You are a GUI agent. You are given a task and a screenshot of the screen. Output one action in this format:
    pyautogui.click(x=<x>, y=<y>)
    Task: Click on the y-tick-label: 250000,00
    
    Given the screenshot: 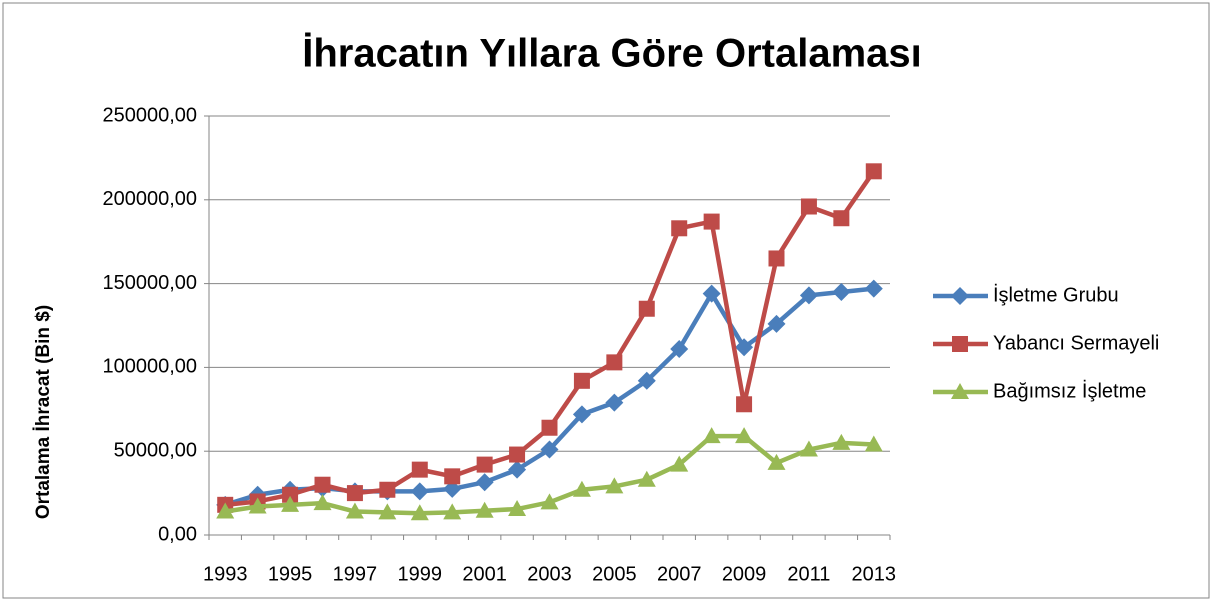 What is the action you would take?
    pyautogui.click(x=149, y=115)
    